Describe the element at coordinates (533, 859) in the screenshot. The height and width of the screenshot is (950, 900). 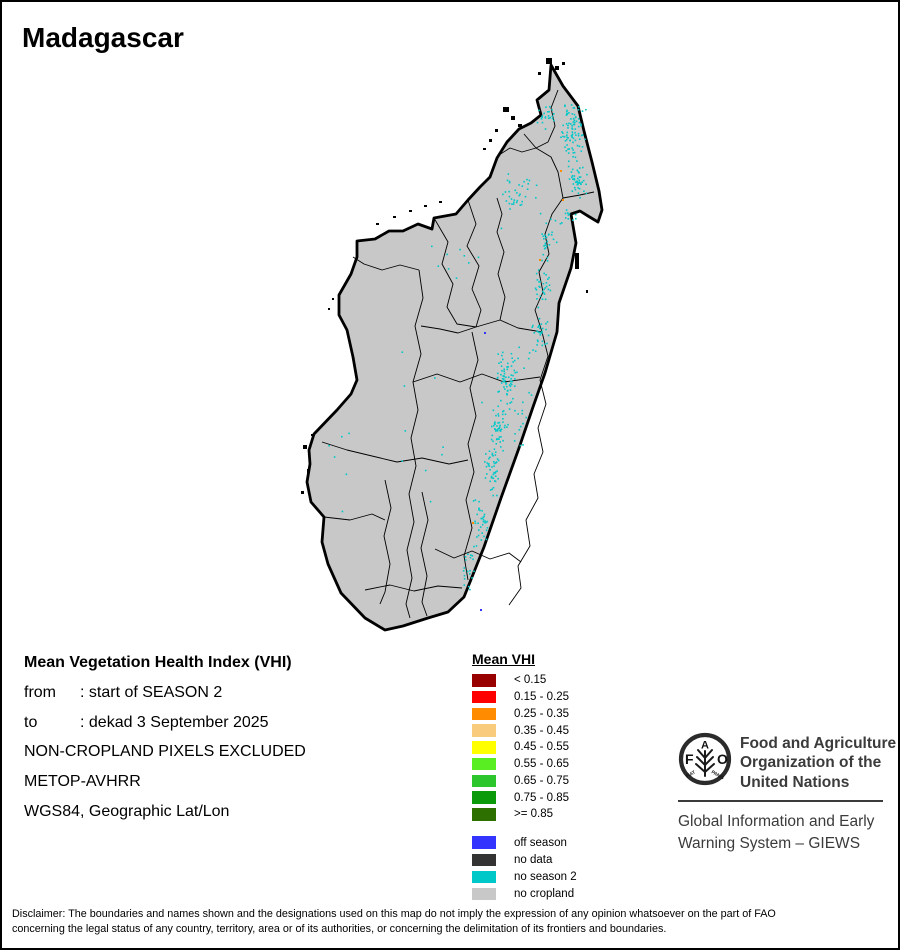
I see `legend-special-label: no data` at that location.